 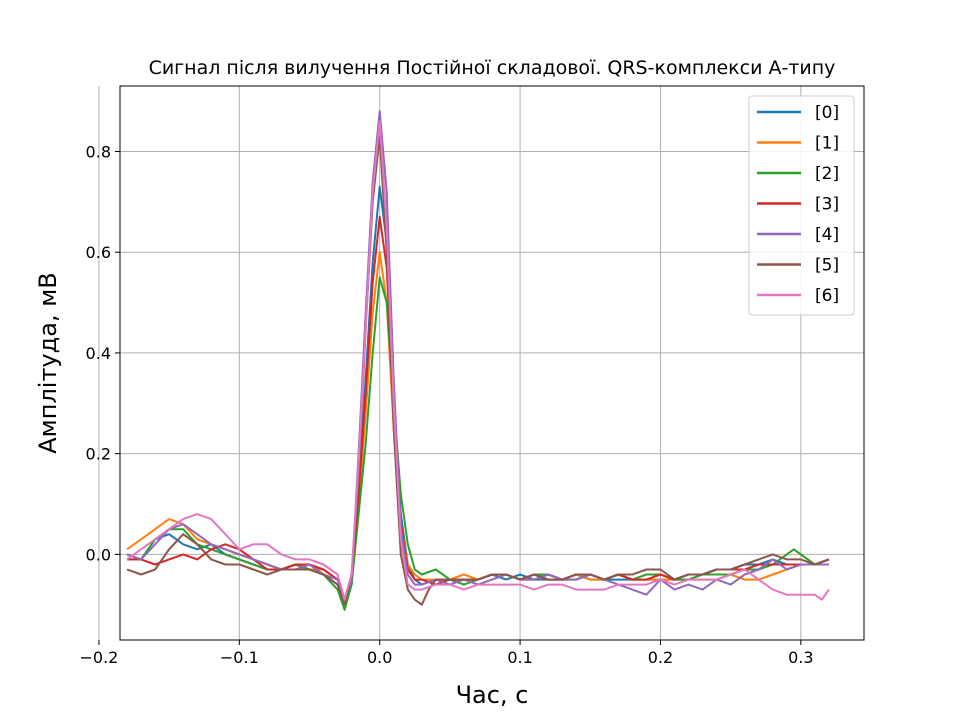 I want to click on legend-label-1: [1], so click(x=827, y=144).